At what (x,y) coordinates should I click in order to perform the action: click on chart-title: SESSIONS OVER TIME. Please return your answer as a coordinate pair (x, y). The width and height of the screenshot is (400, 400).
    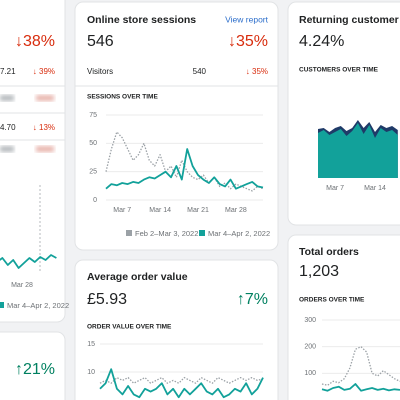
    Looking at the image, I should click on (122, 97).